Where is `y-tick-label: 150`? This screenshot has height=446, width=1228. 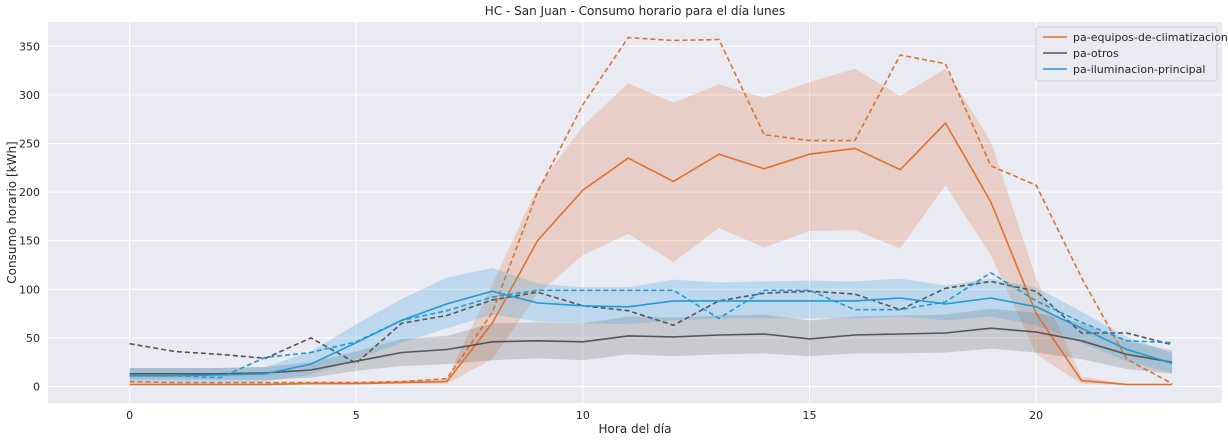 y-tick-label: 150 is located at coordinates (29, 241).